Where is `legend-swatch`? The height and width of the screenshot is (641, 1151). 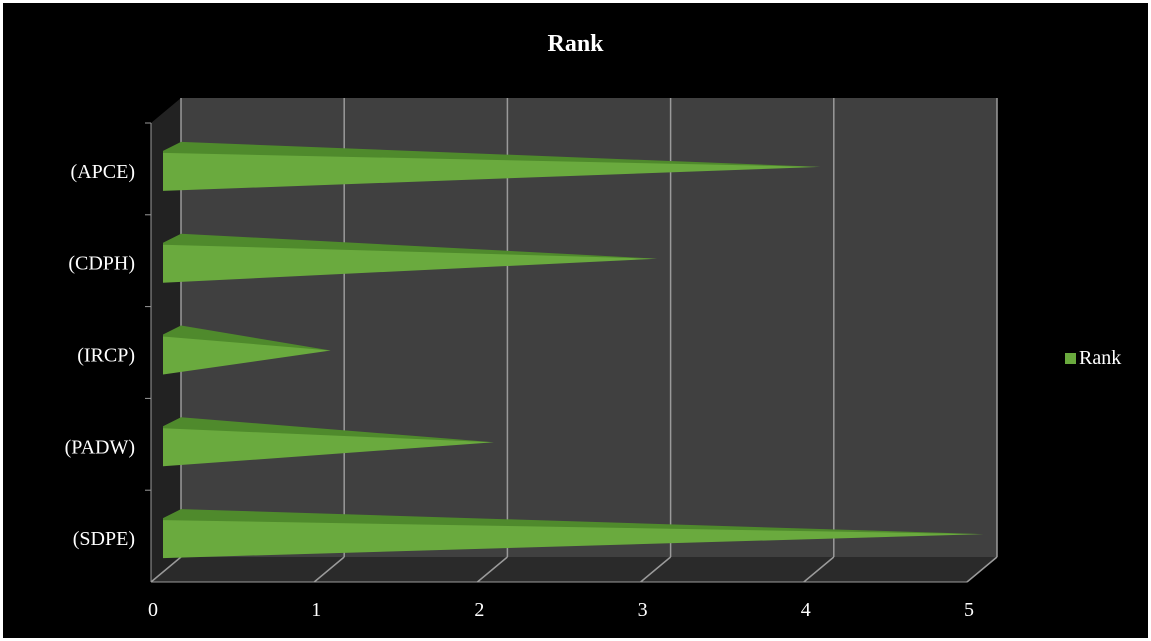
legend-swatch is located at coordinates (1070, 358).